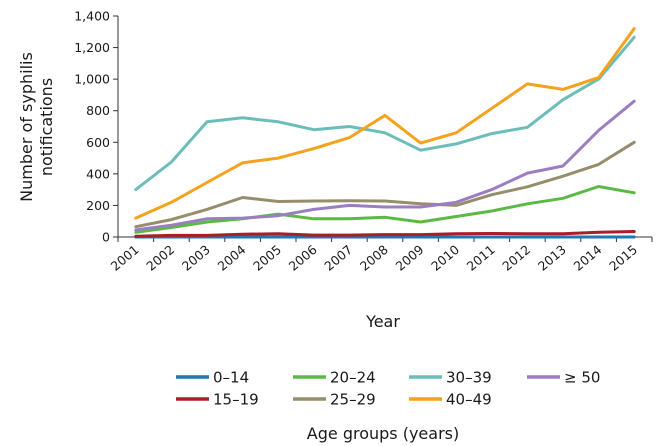 This screenshot has width=660, height=446. What do you see at coordinates (353, 400) in the screenshot?
I see `legend-label: 25–29` at bounding box center [353, 400].